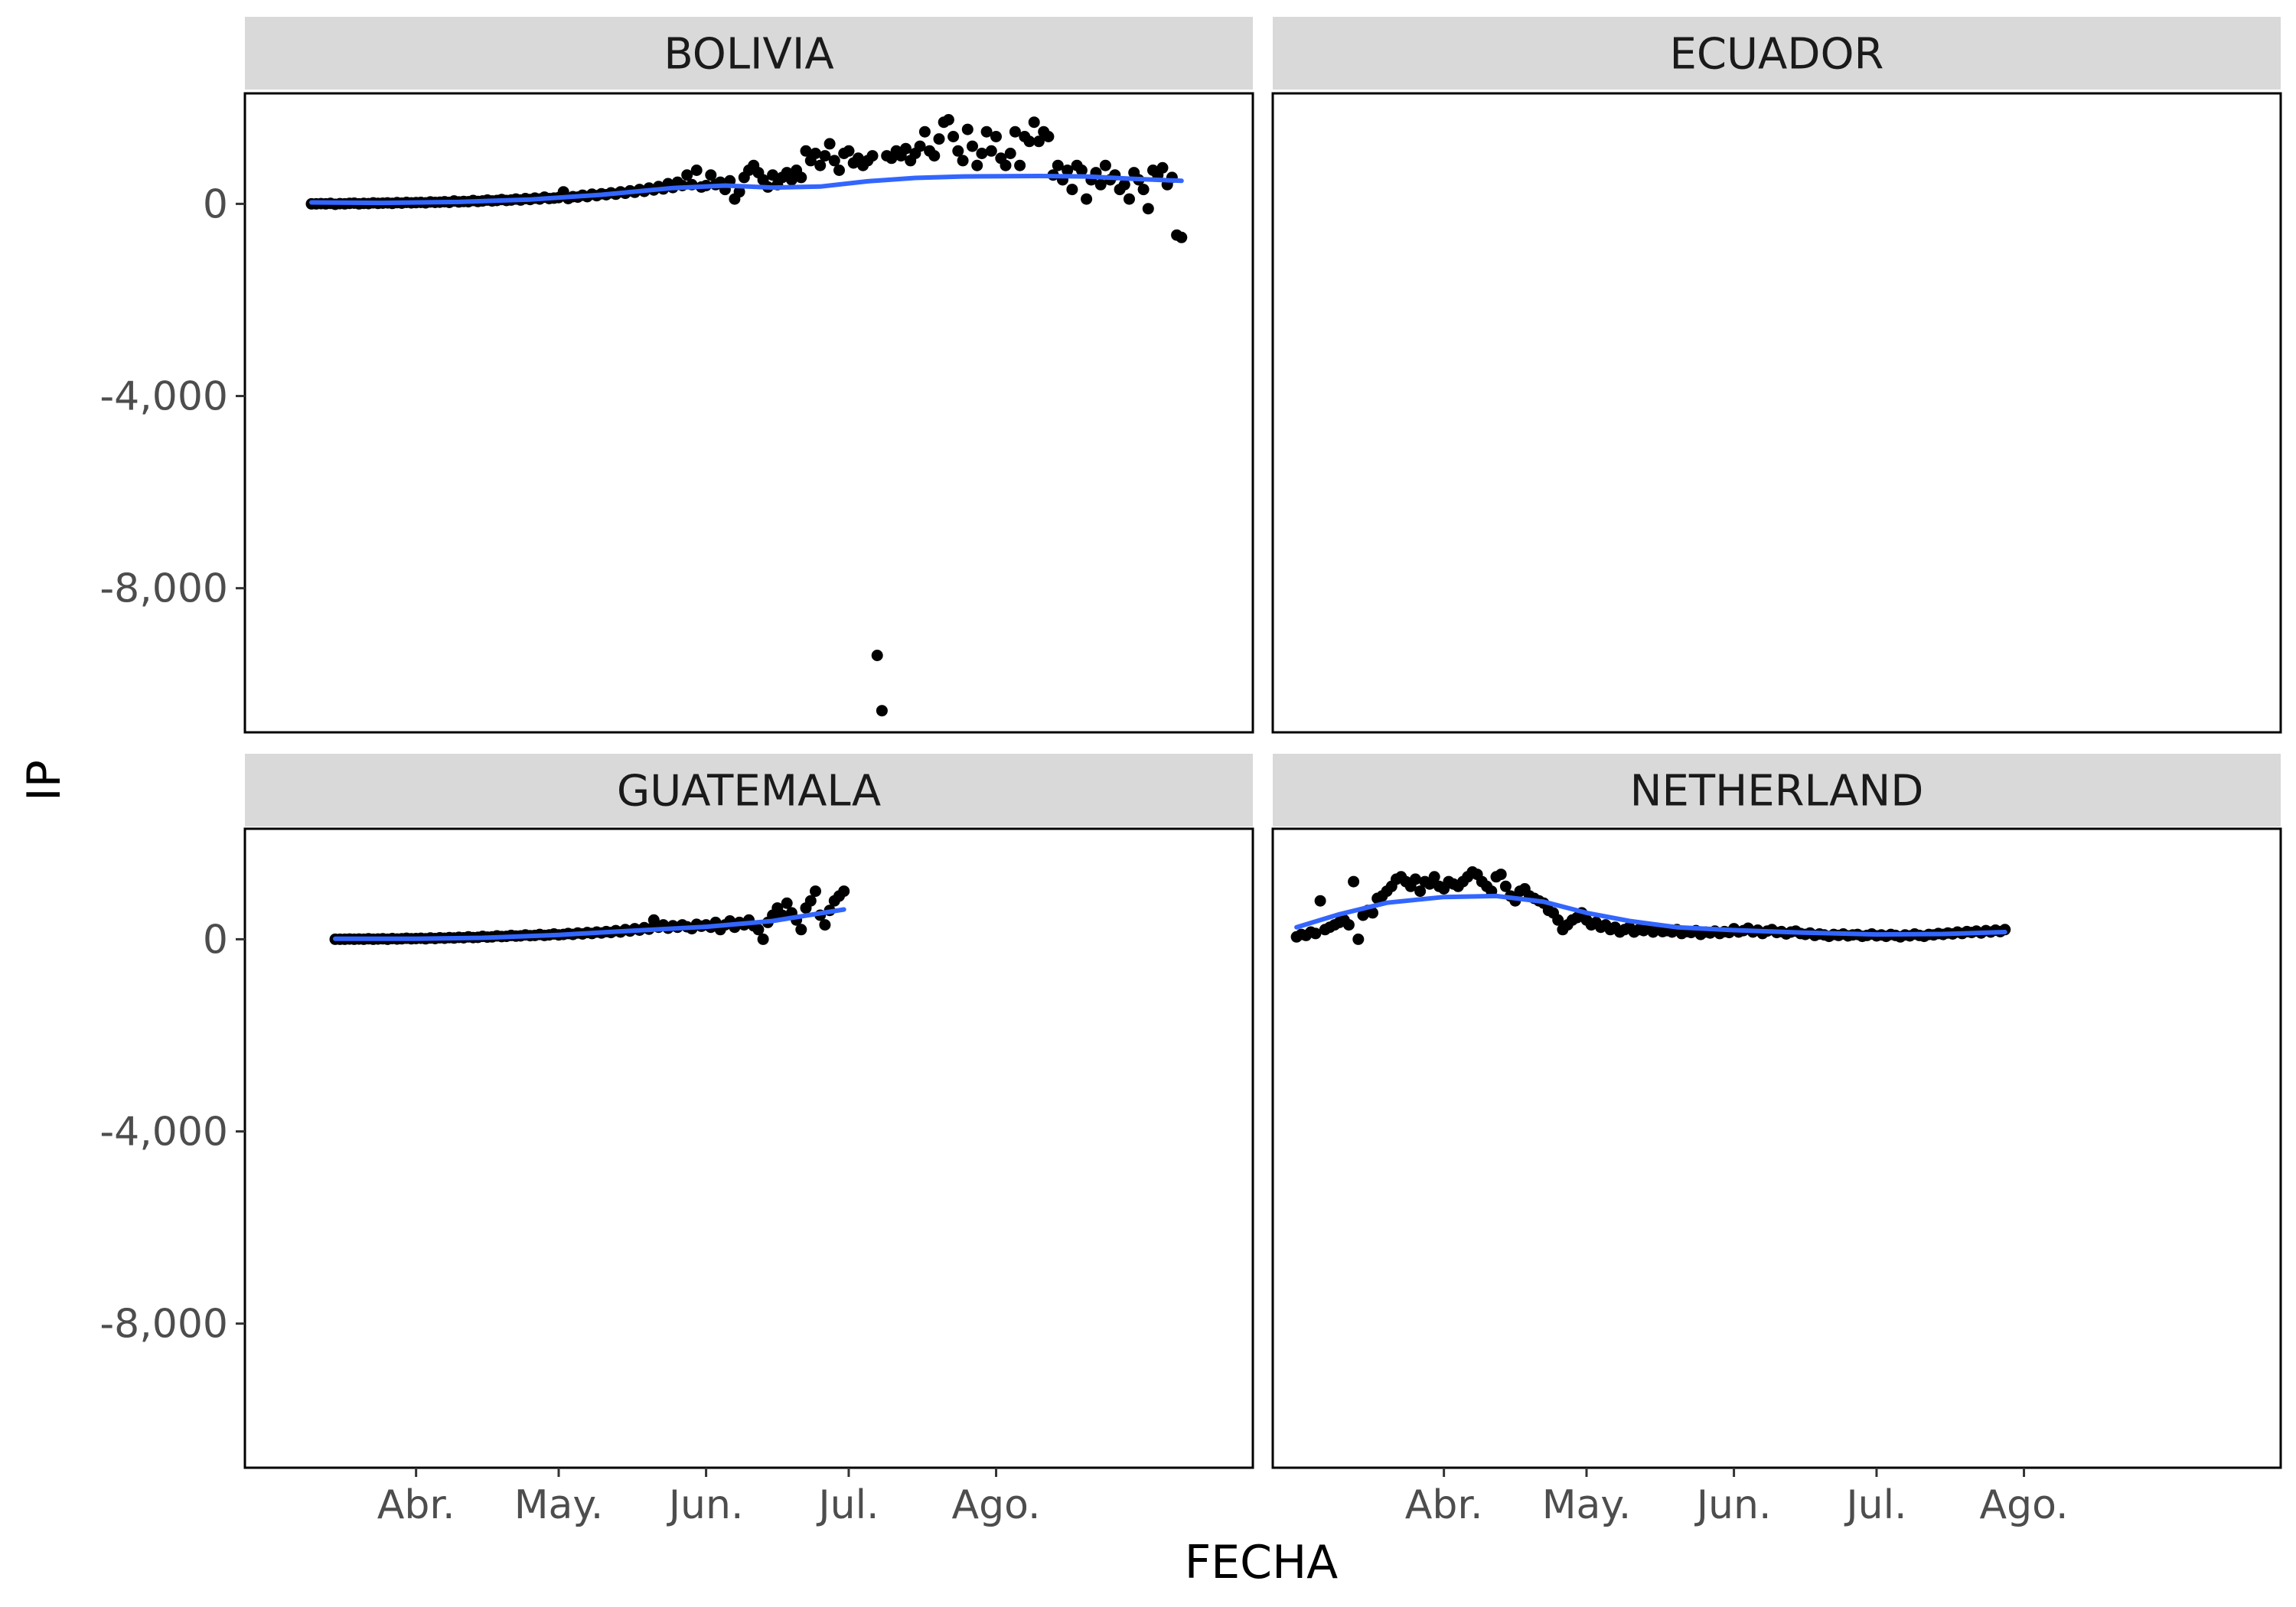  What do you see at coordinates (1261, 1562) in the screenshot?
I see `x-axis-title: FECHA` at bounding box center [1261, 1562].